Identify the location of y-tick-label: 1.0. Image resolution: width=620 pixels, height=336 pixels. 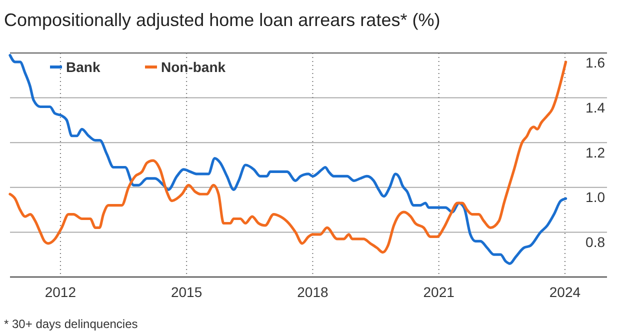
(596, 197).